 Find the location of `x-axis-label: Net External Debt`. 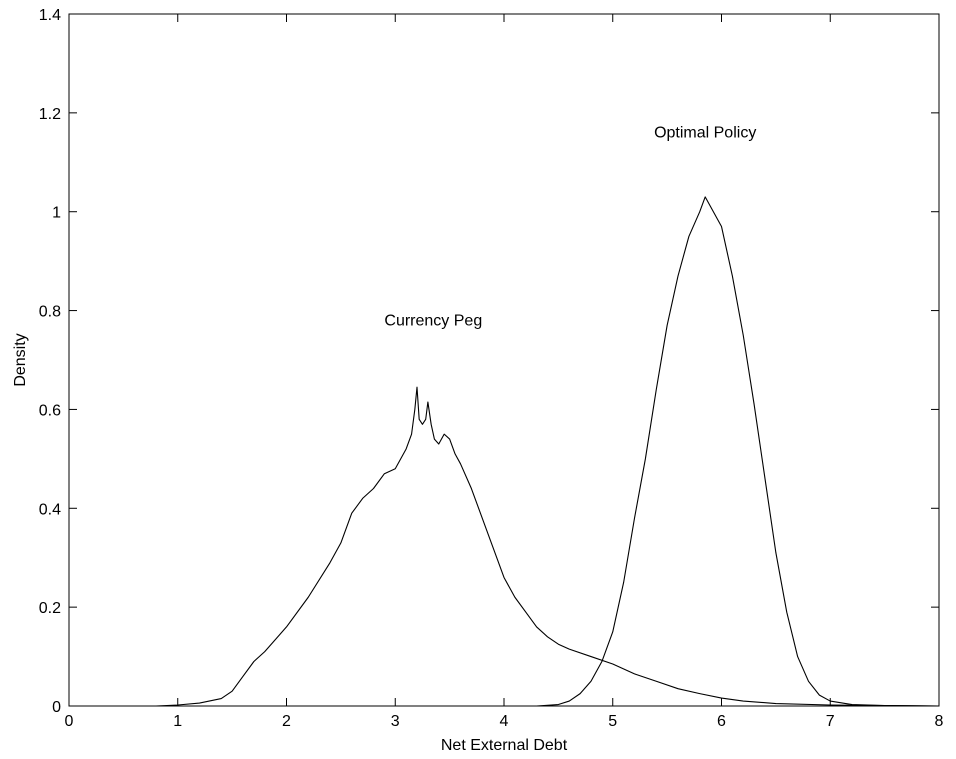

x-axis-label: Net External Debt is located at coordinates (504, 745).